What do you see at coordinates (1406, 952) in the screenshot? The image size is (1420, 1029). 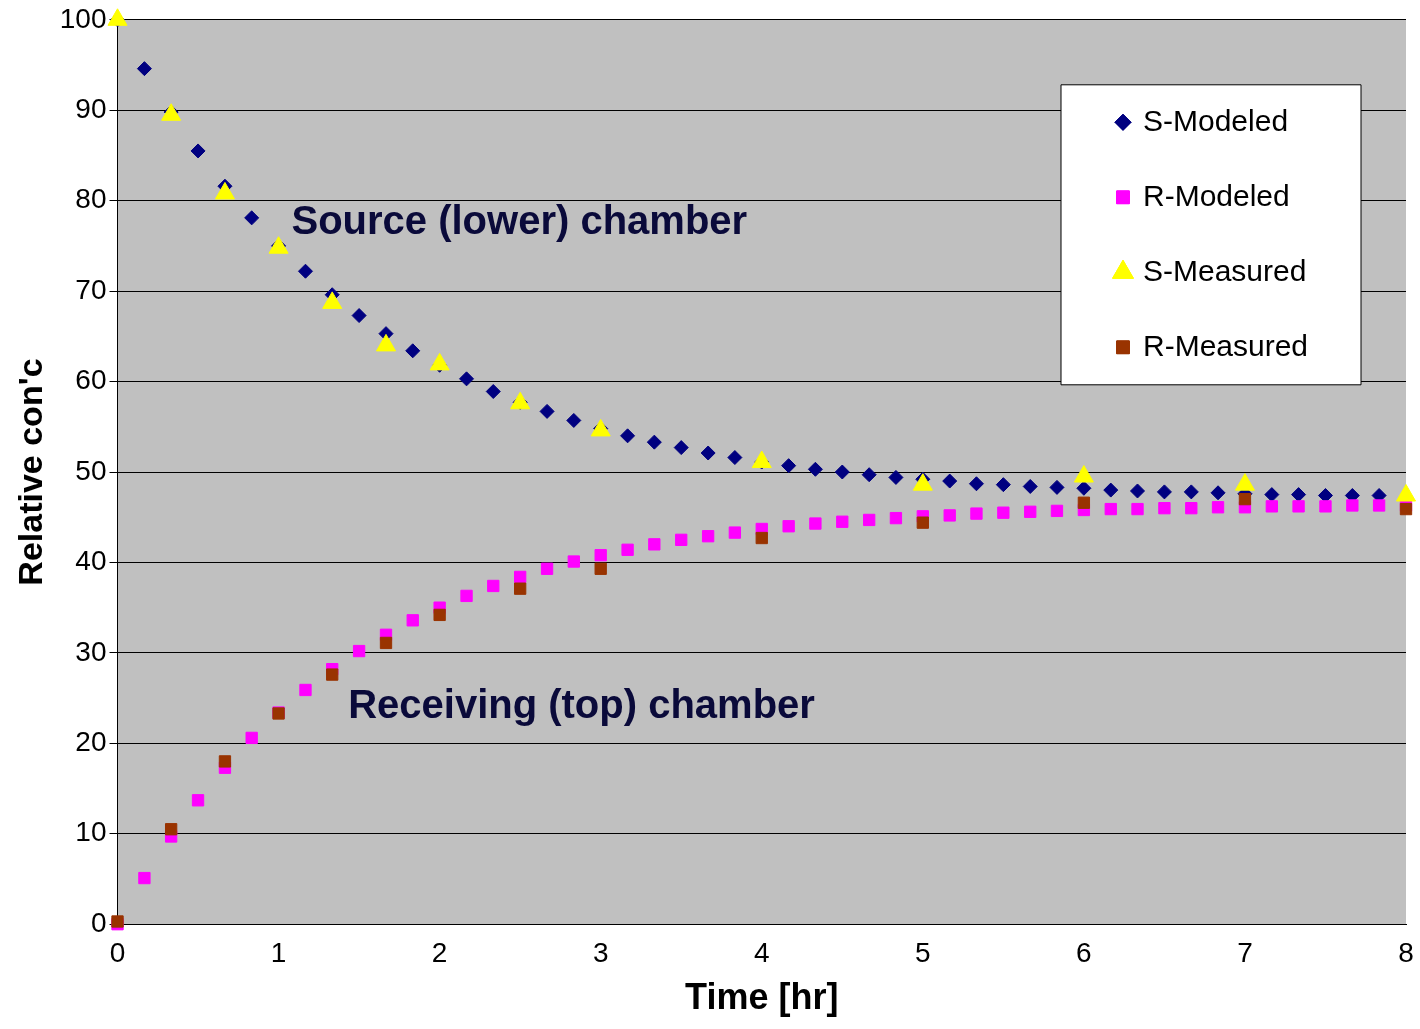 I see `x-tick-label: 8` at bounding box center [1406, 952].